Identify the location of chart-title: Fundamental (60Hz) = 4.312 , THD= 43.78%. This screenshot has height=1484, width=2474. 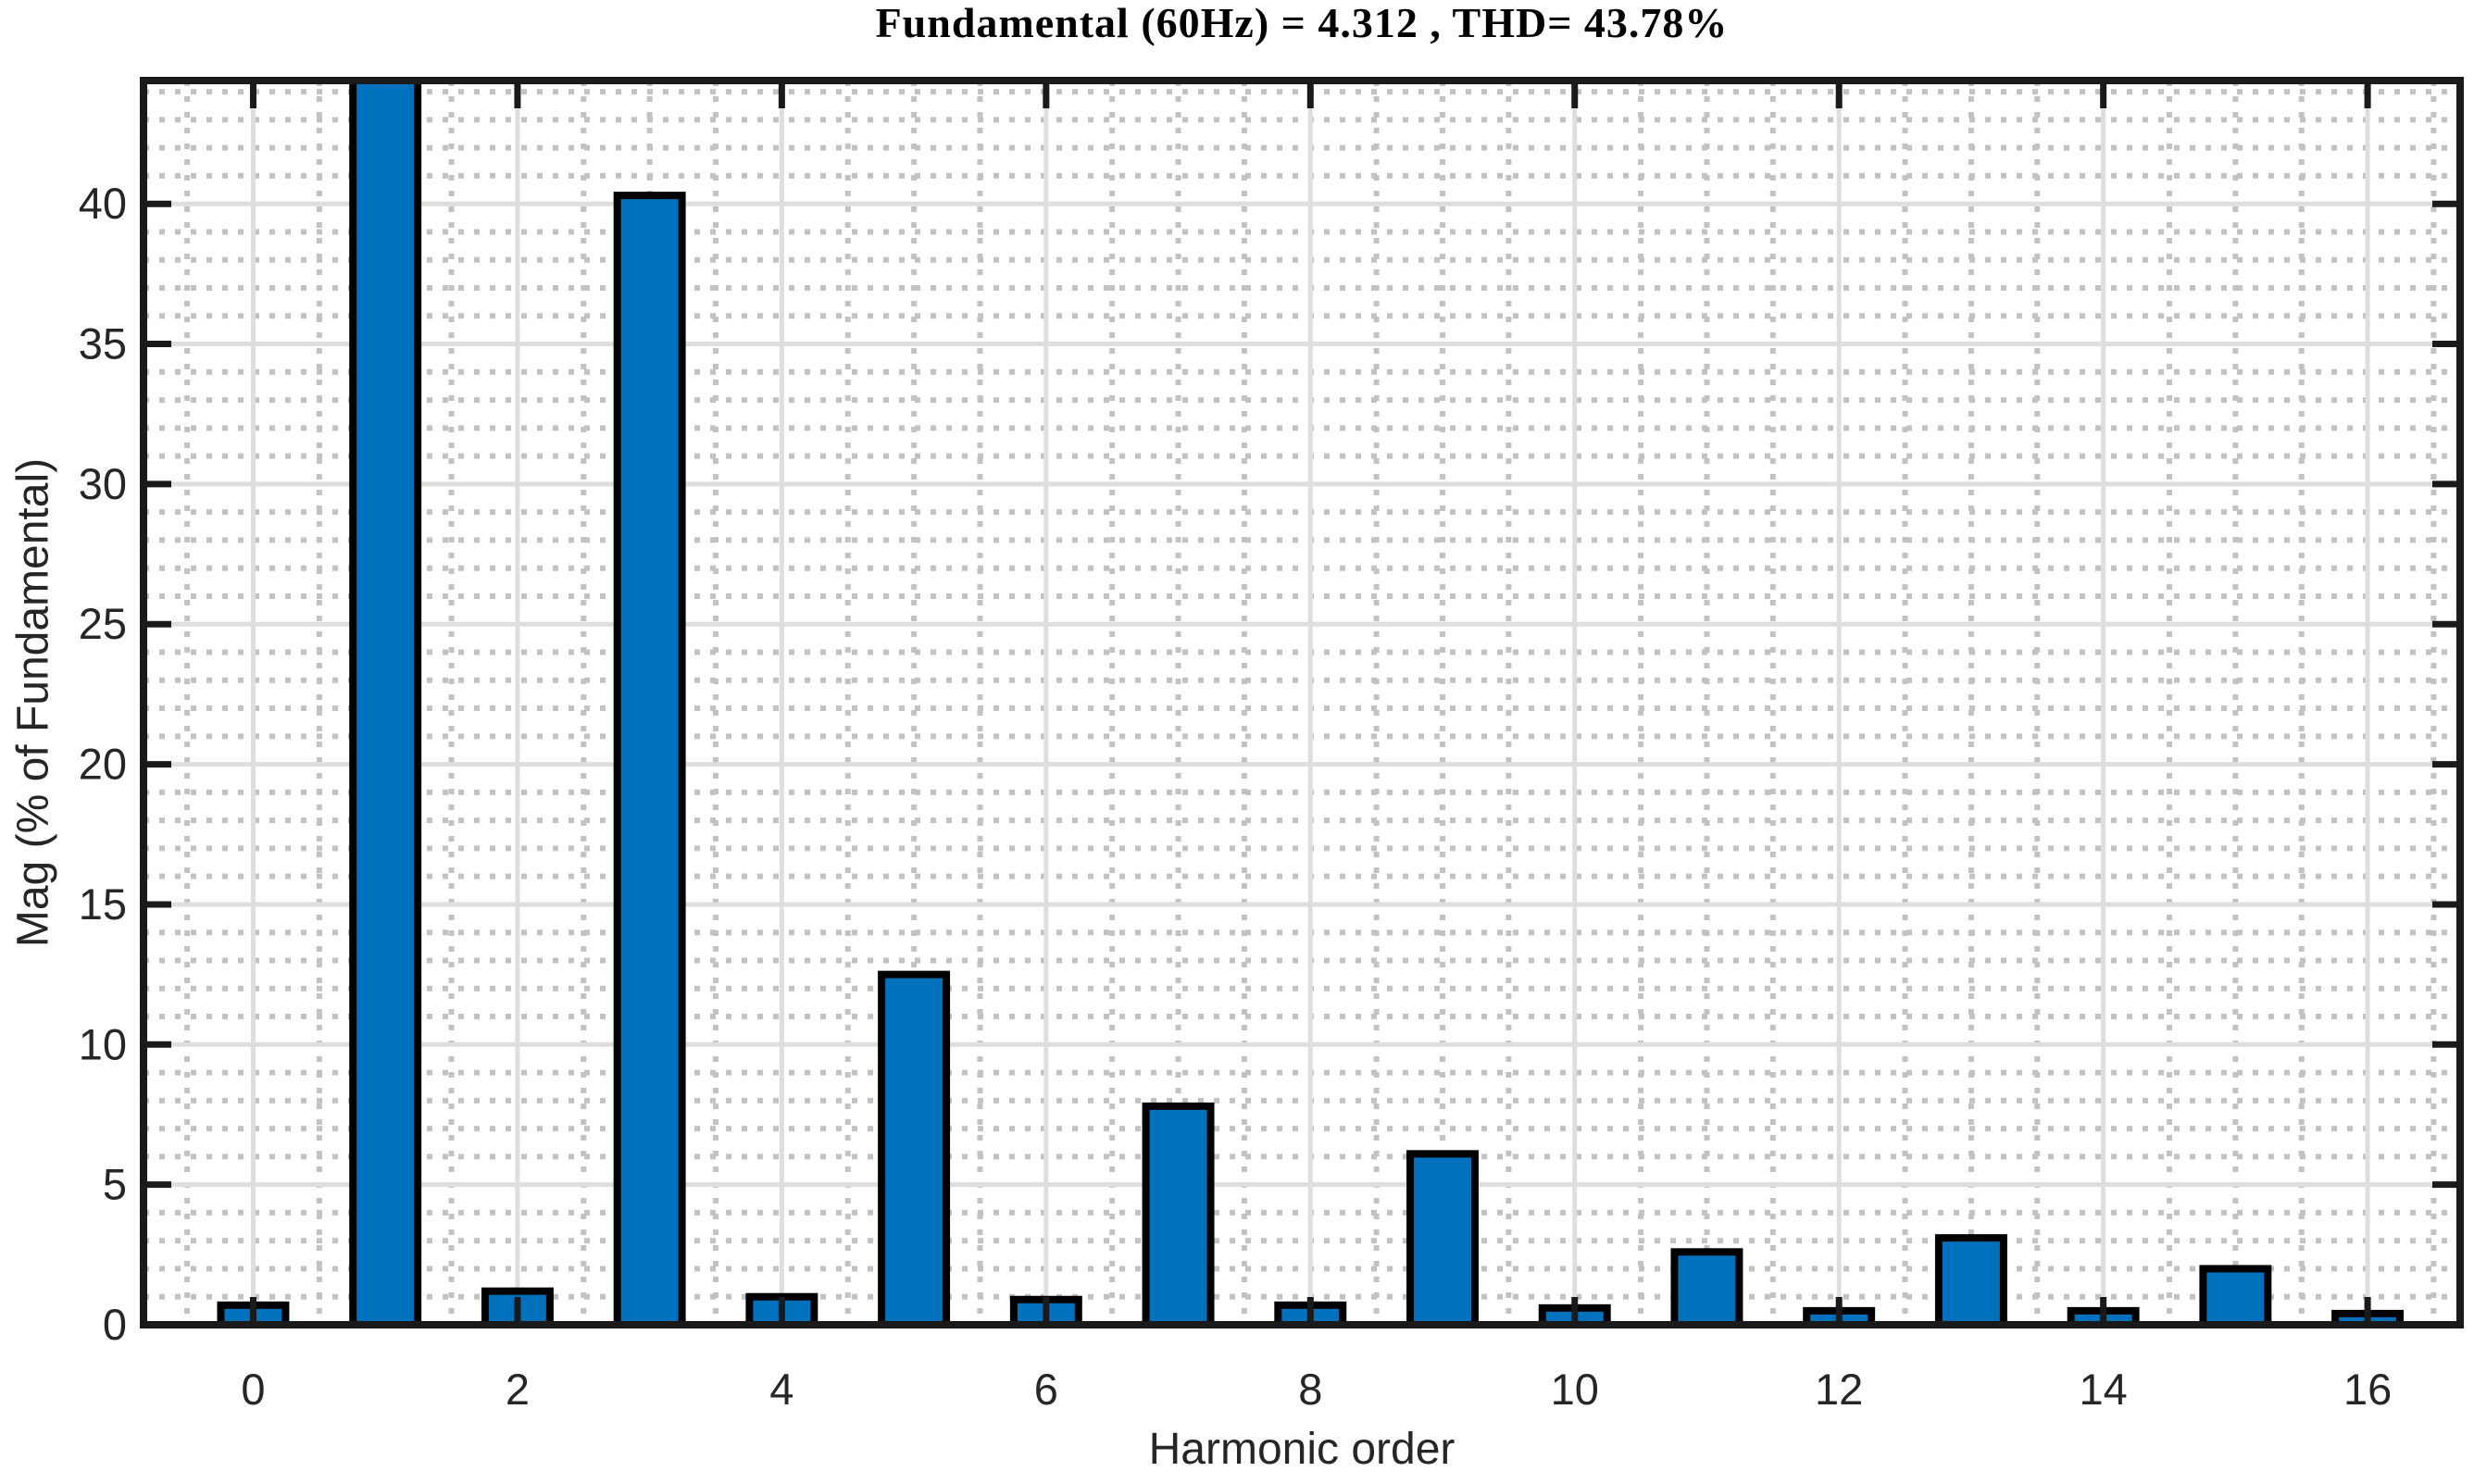
(1302, 23).